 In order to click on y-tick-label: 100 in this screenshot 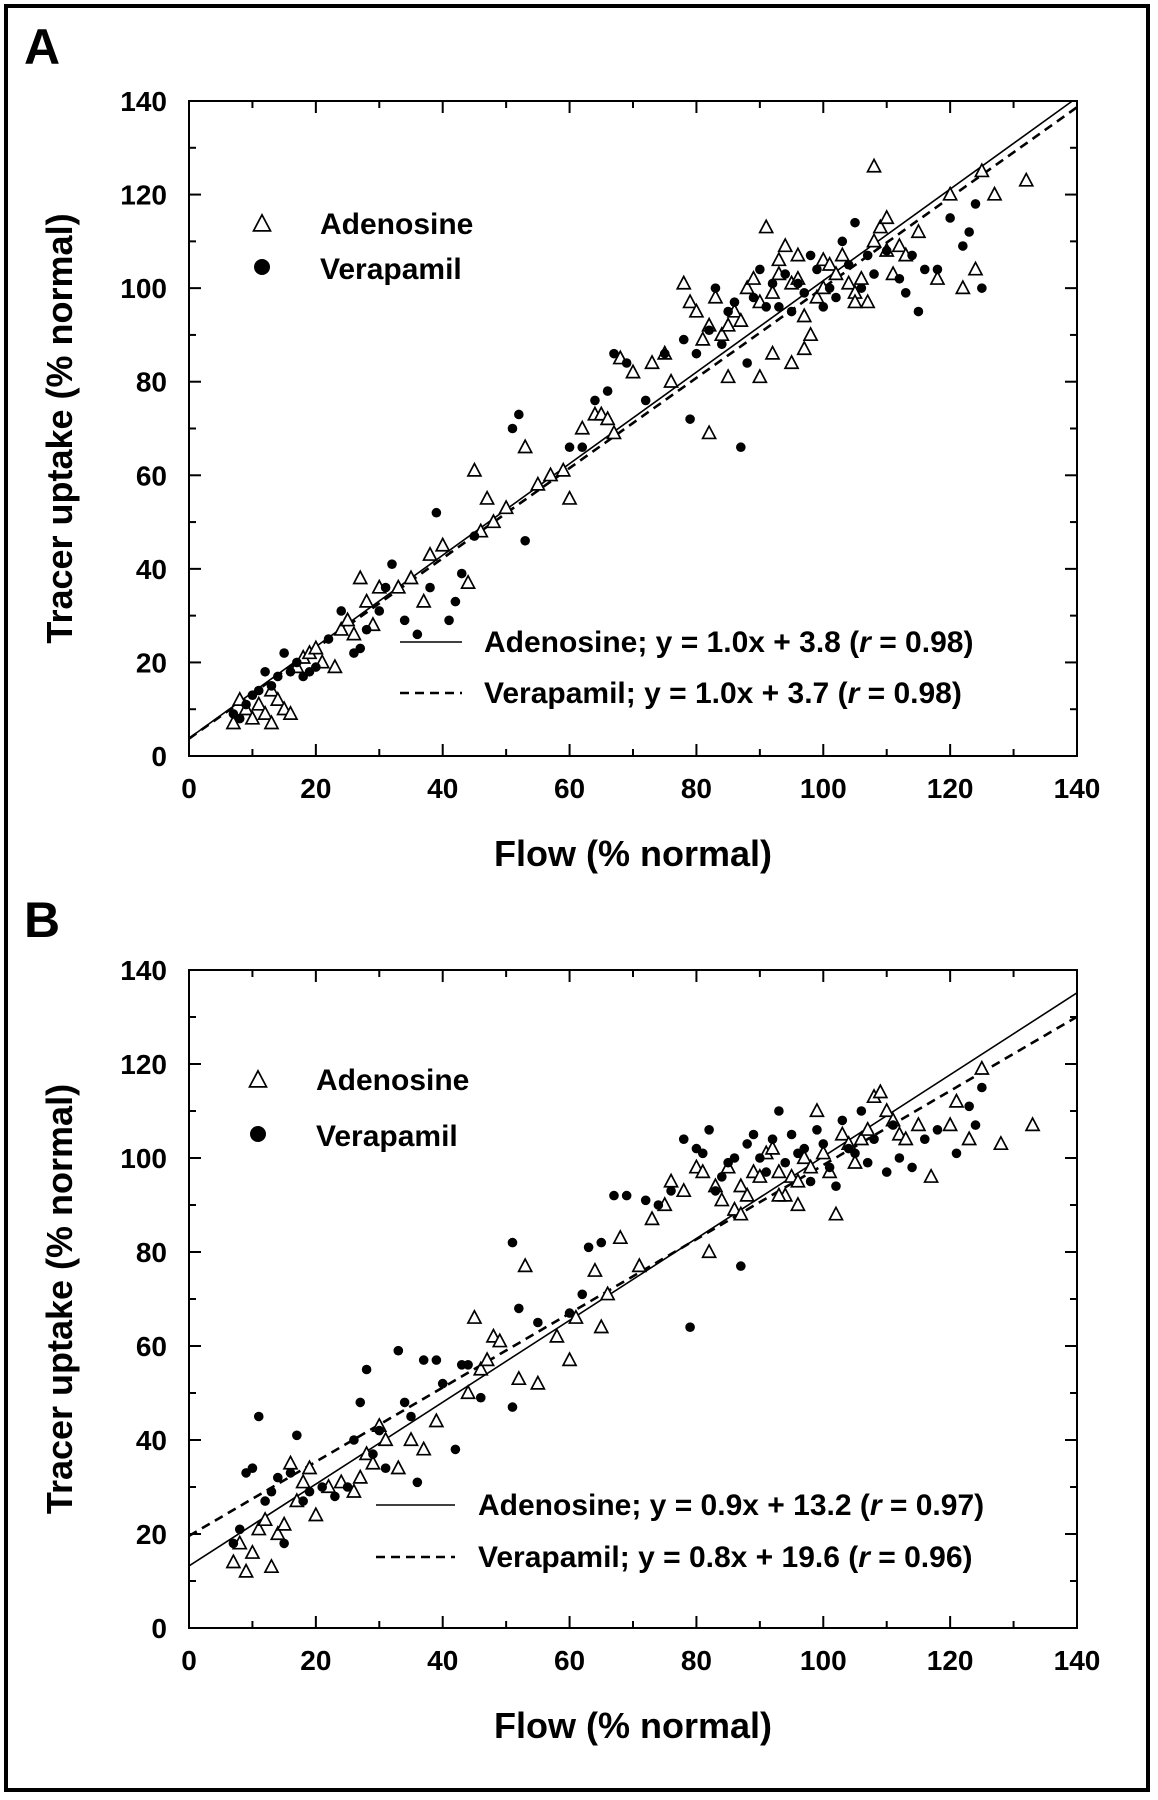, I will do `click(143, 1158)`.